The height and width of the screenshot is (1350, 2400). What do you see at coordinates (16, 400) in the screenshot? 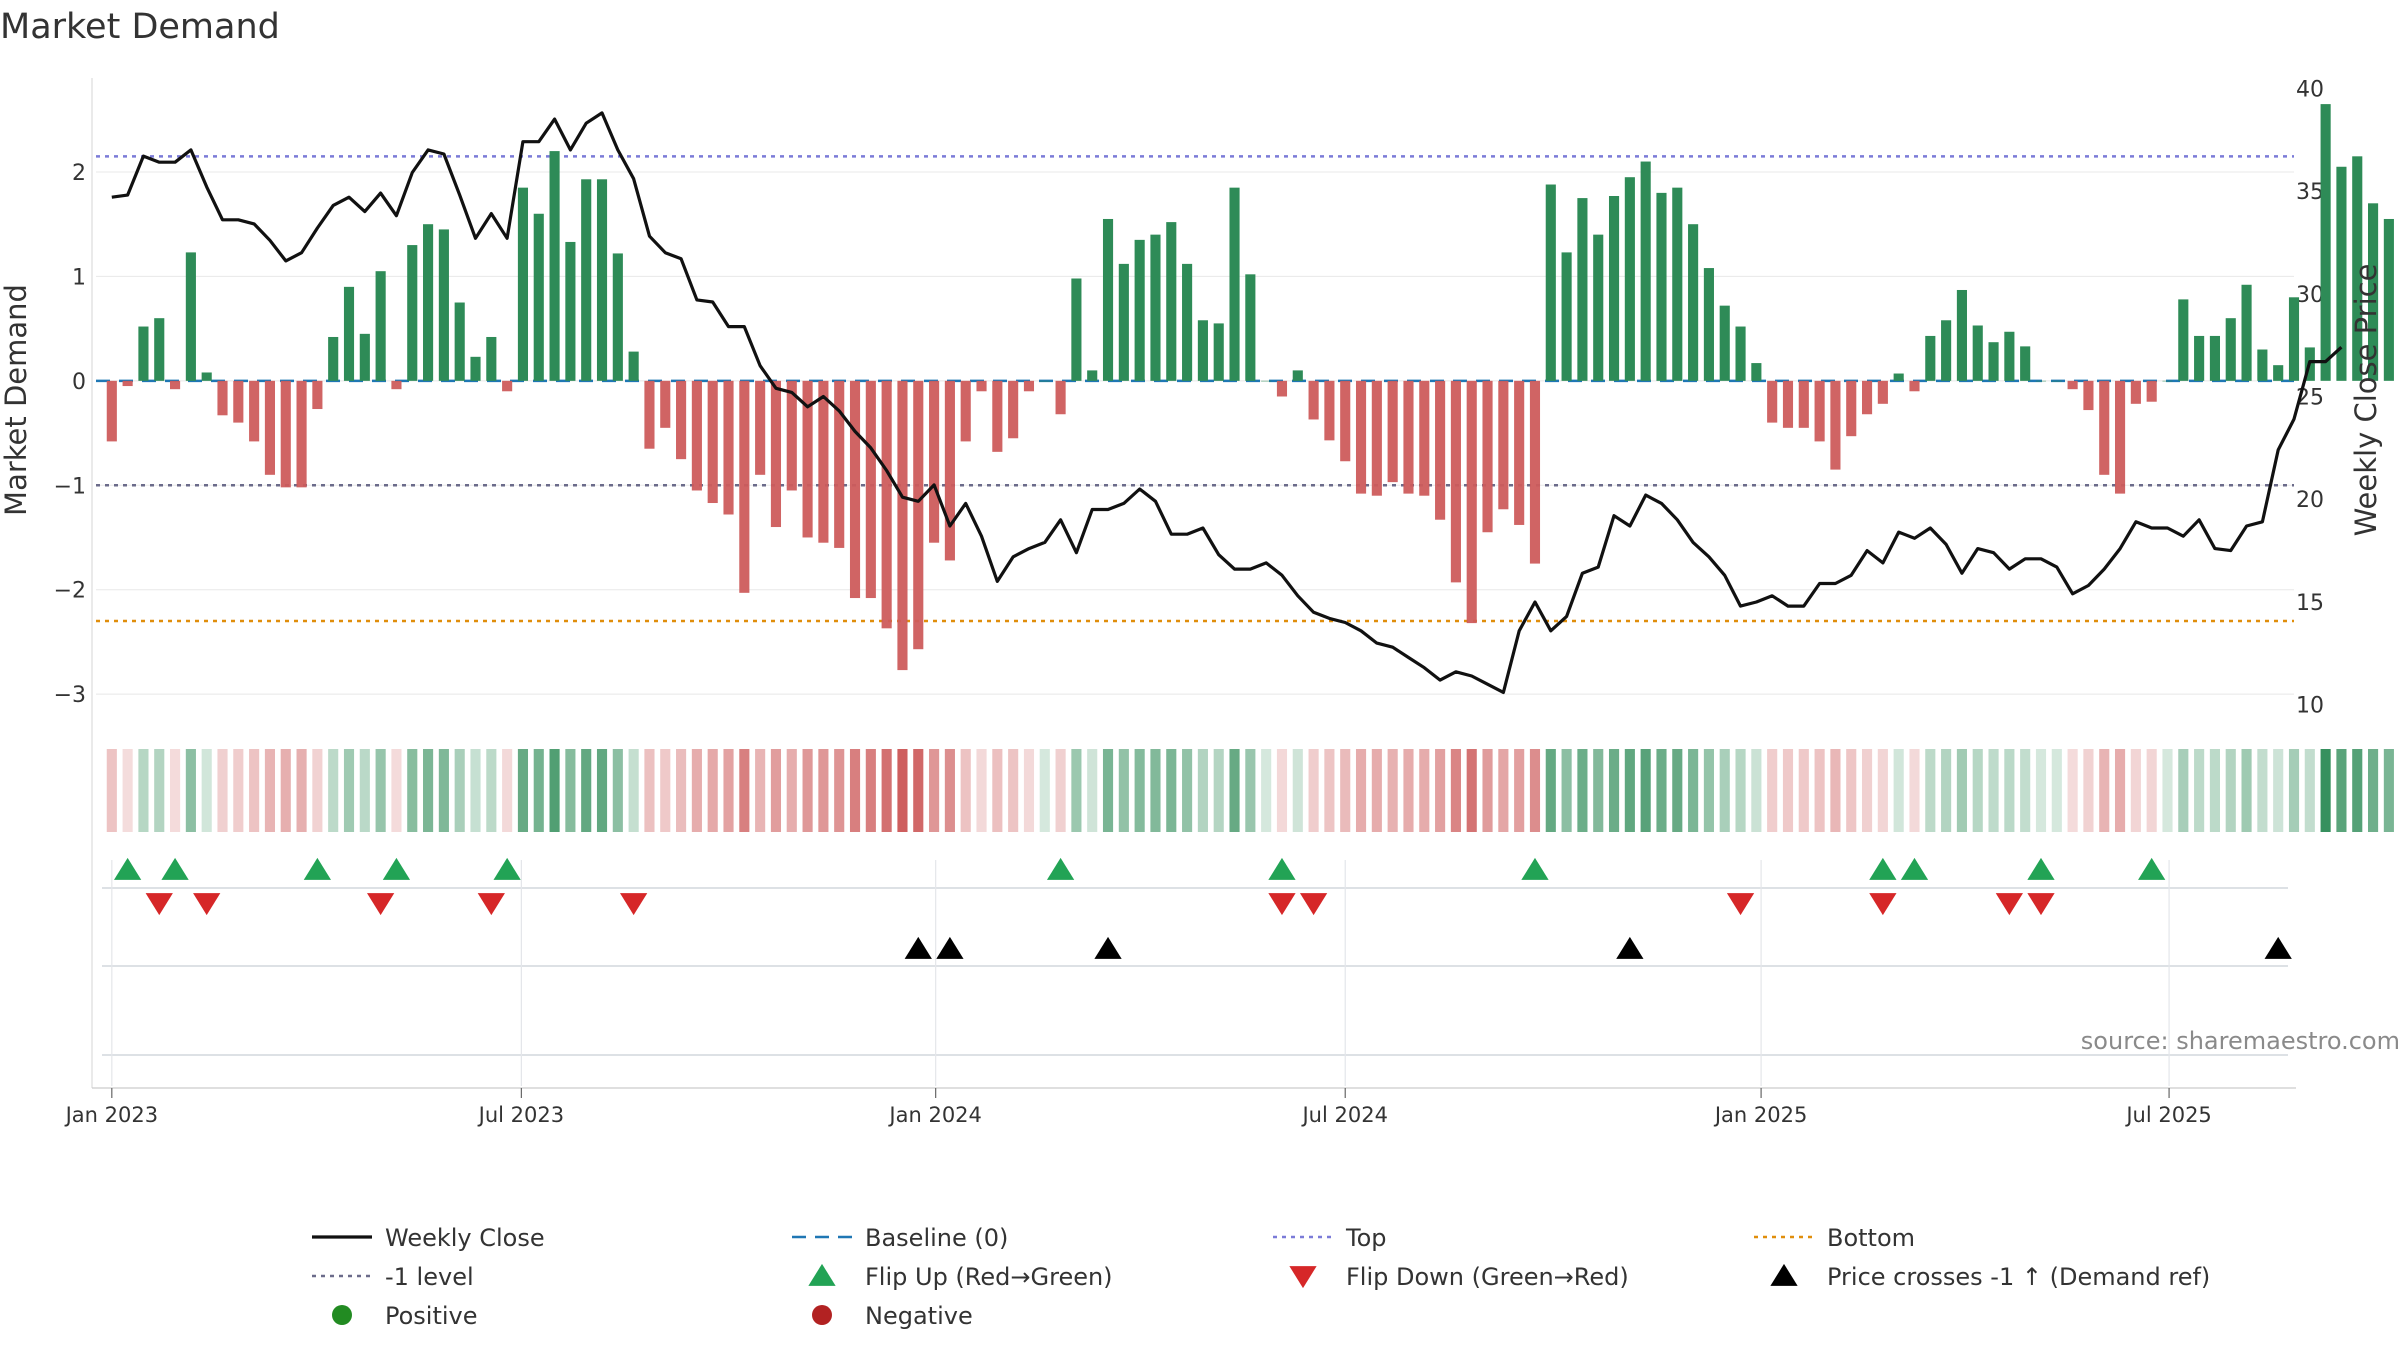
I see `y-axis-left-label: Market Demand` at bounding box center [16, 400].